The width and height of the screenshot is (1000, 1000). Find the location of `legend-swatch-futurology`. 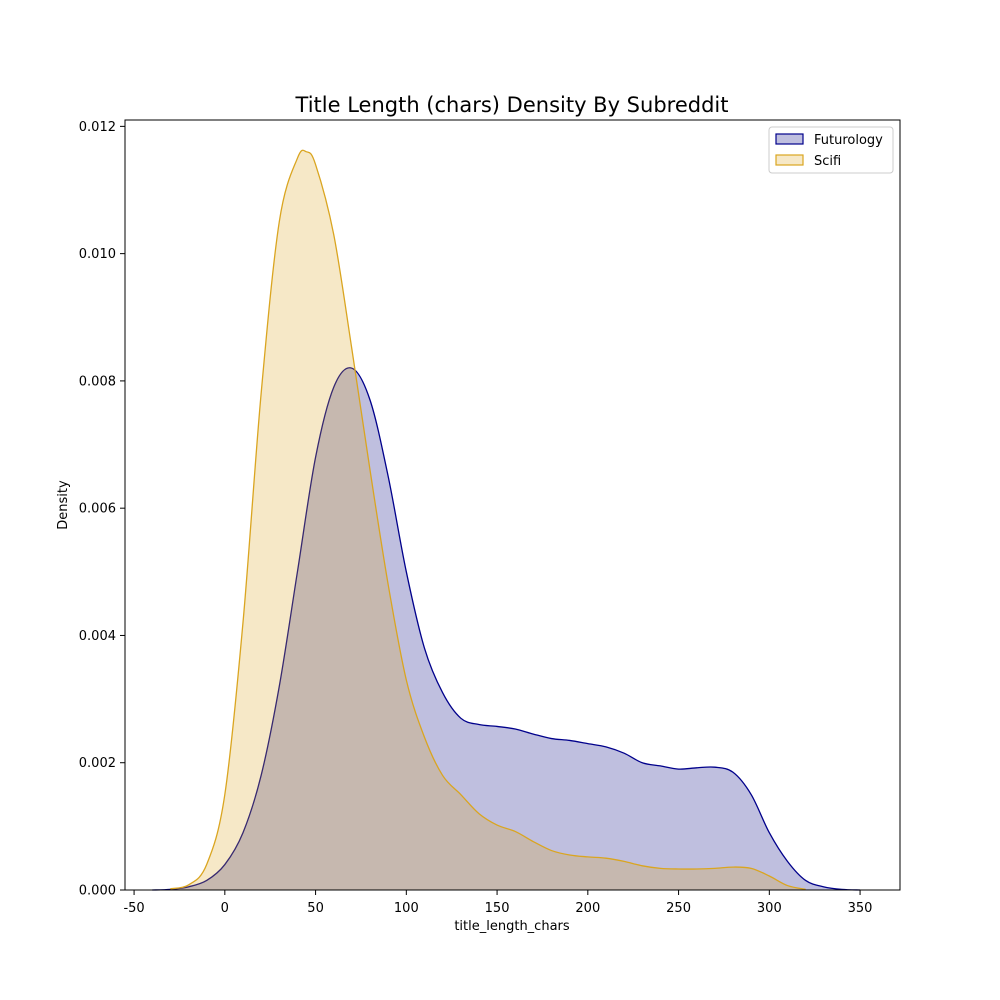

legend-swatch-futurology is located at coordinates (789, 139).